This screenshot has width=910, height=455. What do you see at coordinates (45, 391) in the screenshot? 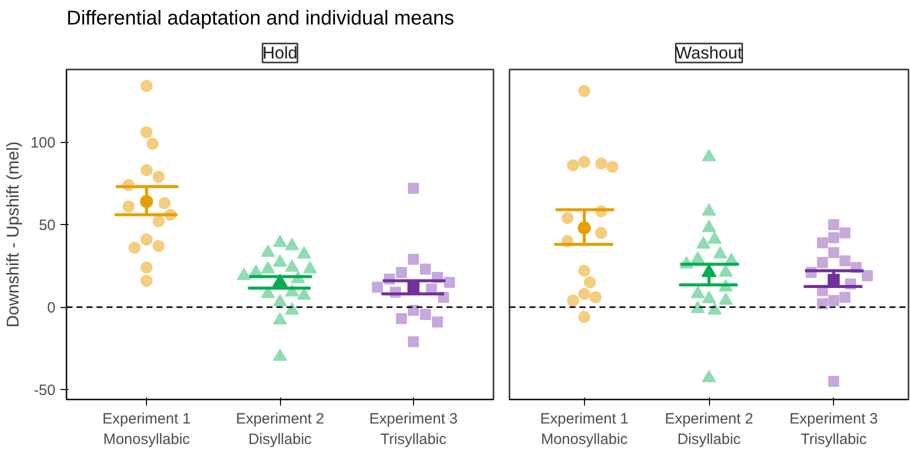
I see `y-tick-label: -50` at bounding box center [45, 391].